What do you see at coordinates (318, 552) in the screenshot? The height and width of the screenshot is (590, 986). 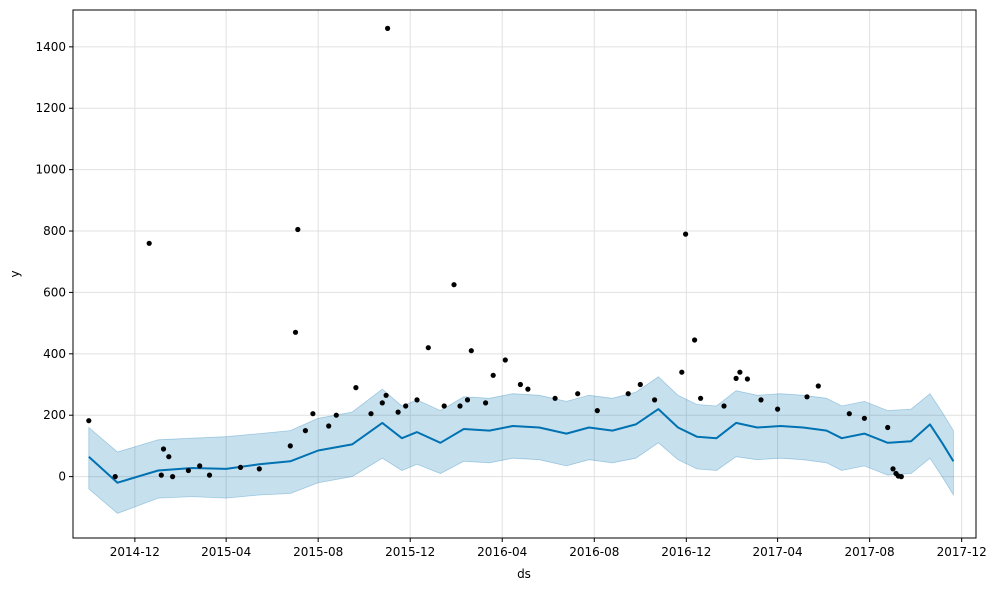 I see `x-tick-label: 2015-08` at bounding box center [318, 552].